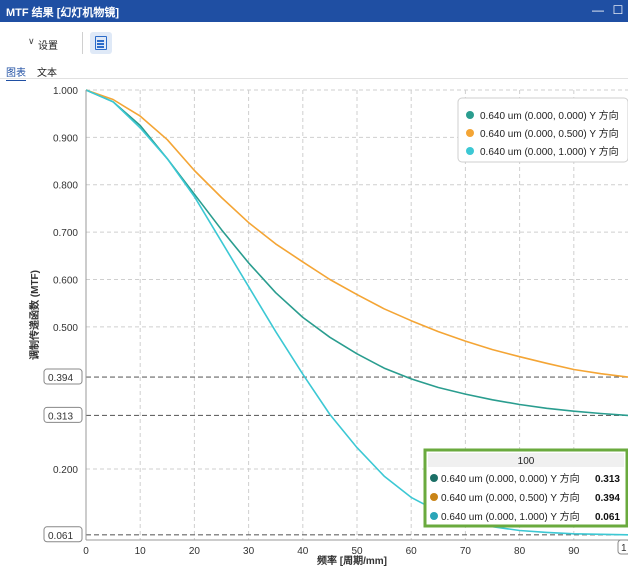  What do you see at coordinates (607, 498) in the screenshot?
I see `cursor-readout-value: 0.394` at bounding box center [607, 498].